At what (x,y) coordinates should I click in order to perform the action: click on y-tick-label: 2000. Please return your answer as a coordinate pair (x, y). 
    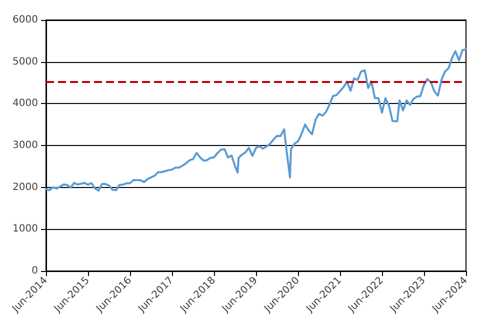
    Looking at the image, I should click on (25, 187).